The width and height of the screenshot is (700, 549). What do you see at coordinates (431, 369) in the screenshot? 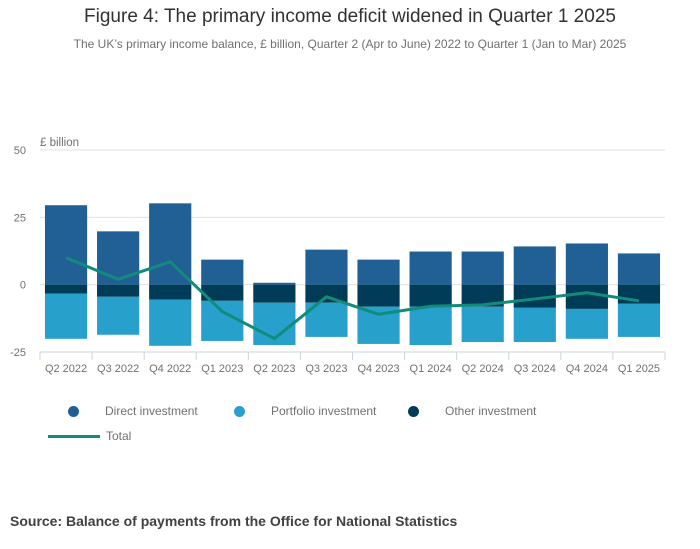
I see `x-tick-label: Q1 2024` at bounding box center [431, 369].